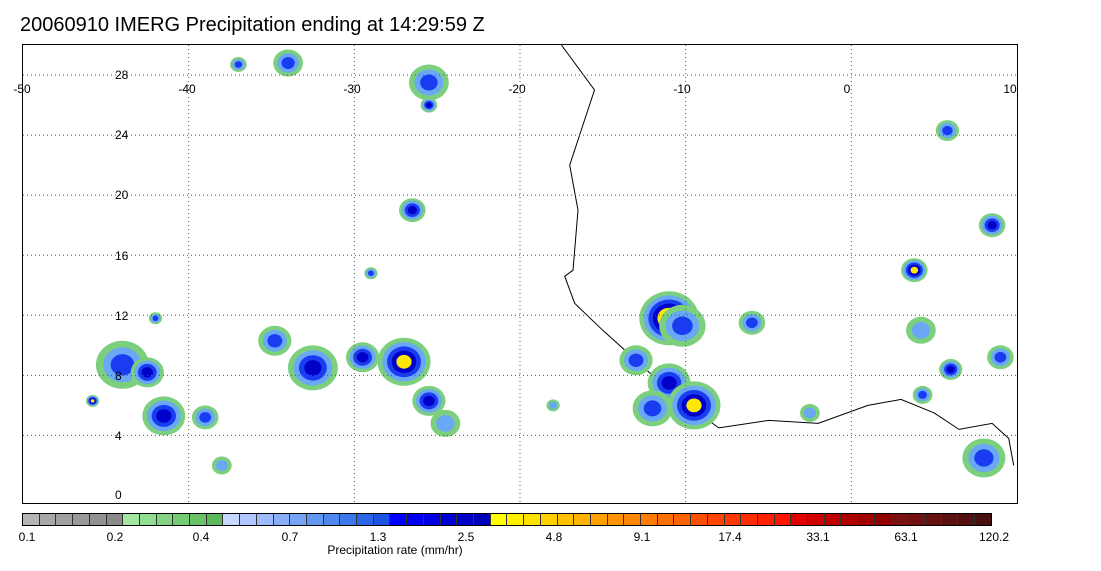 The image size is (1101, 571). I want to click on lat-label-24: 24, so click(122, 135).